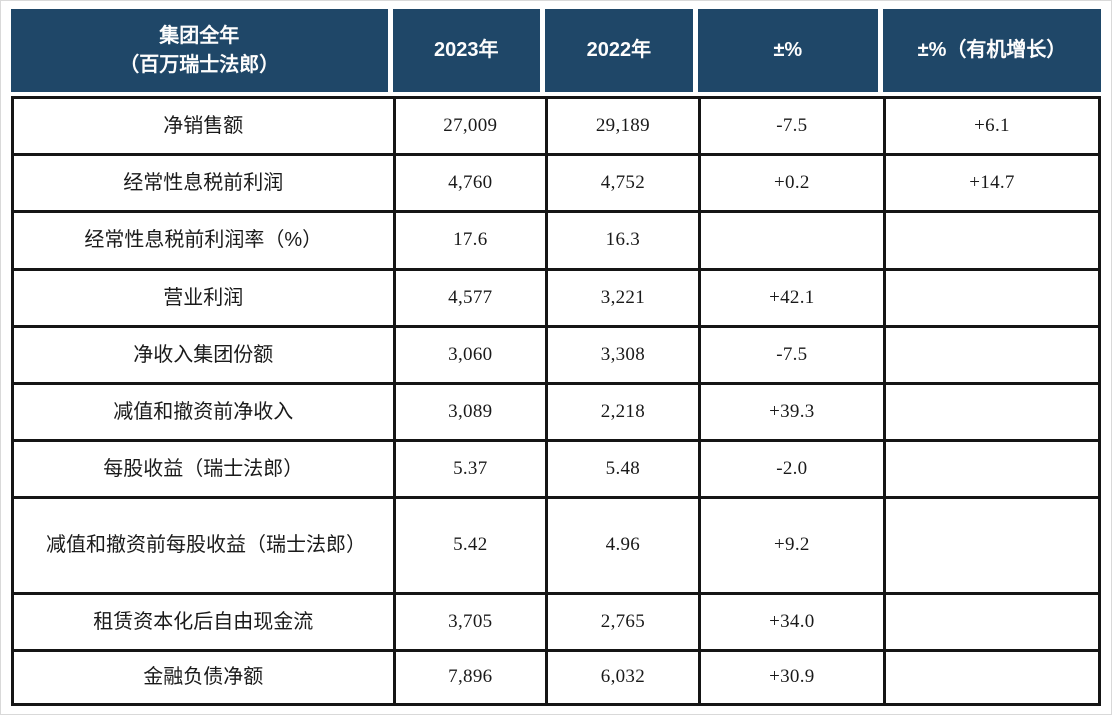 Image resolution: width=1112 pixels, height=715 pixels. Describe the element at coordinates (202, 544) in the screenshot. I see `row-label-cell: 减值和撤资前每股收益（瑞士法郎）` at that location.